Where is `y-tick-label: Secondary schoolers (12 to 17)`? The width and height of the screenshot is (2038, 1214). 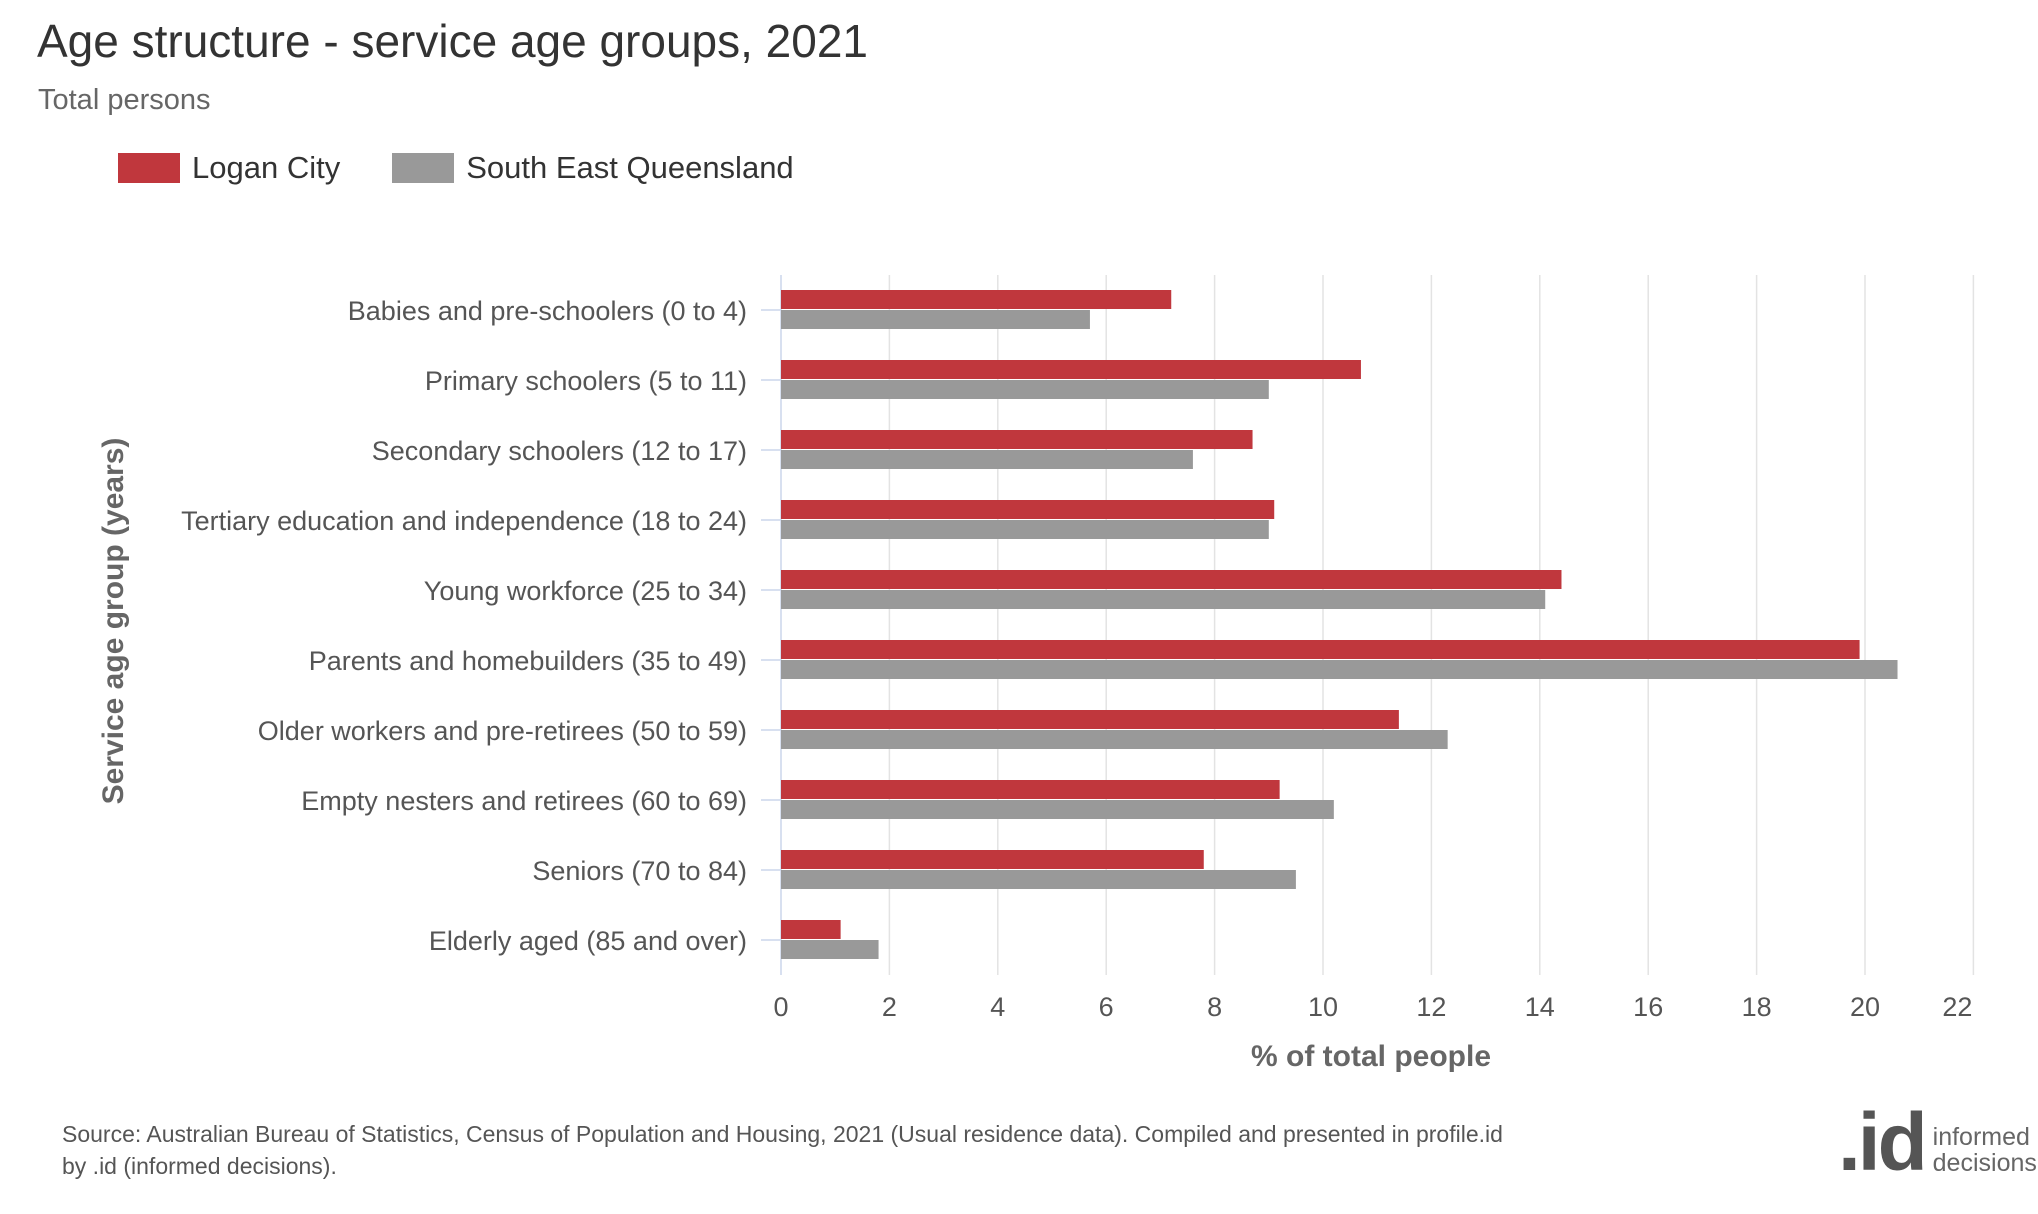 y-tick-label: Secondary schoolers (12 to 17) is located at coordinates (559, 451).